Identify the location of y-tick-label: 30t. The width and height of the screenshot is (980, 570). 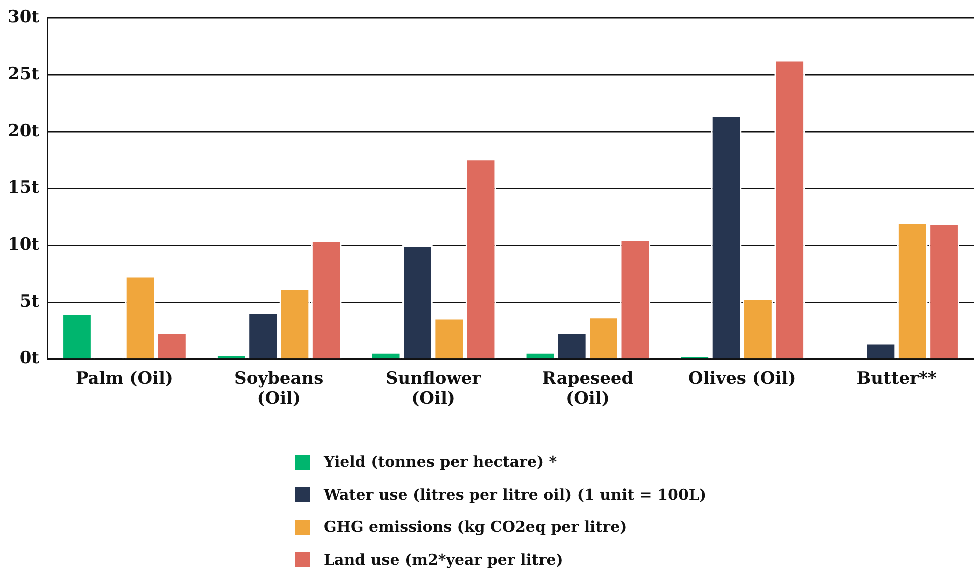
(24, 18).